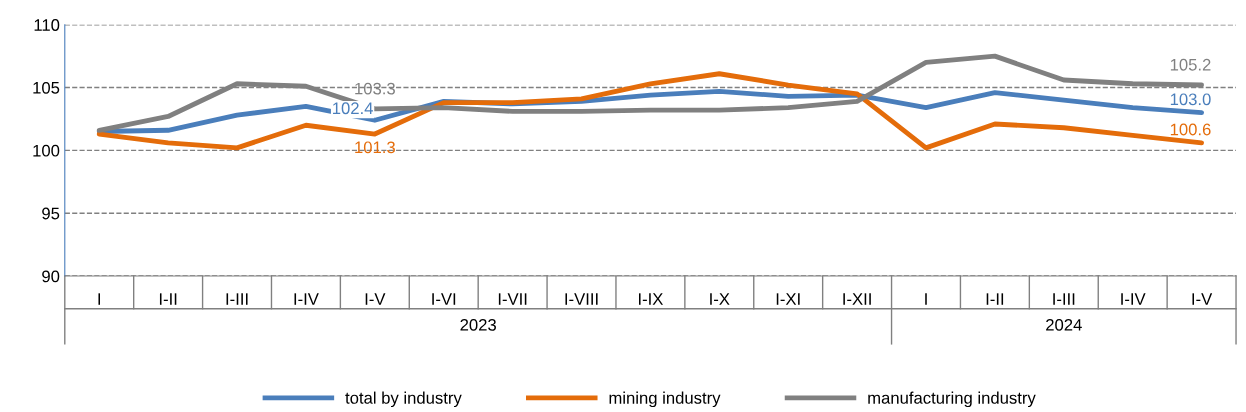  Describe the element at coordinates (51, 213) in the screenshot. I see `y-tick-label: 95` at that location.